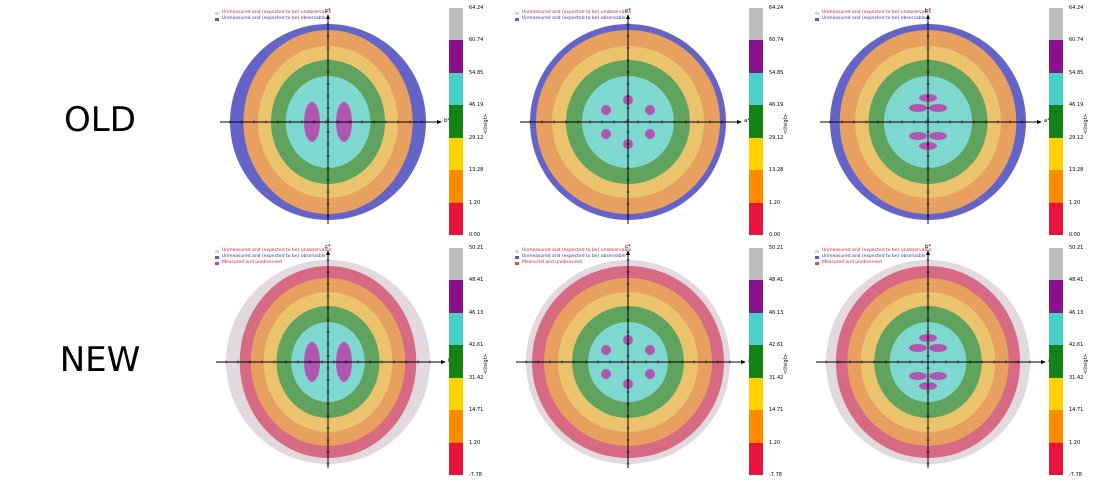 Image resolution: width=1106 pixels, height=486 pixels. I want to click on legend-entry: Measured and unobserved, so click(873, 263).